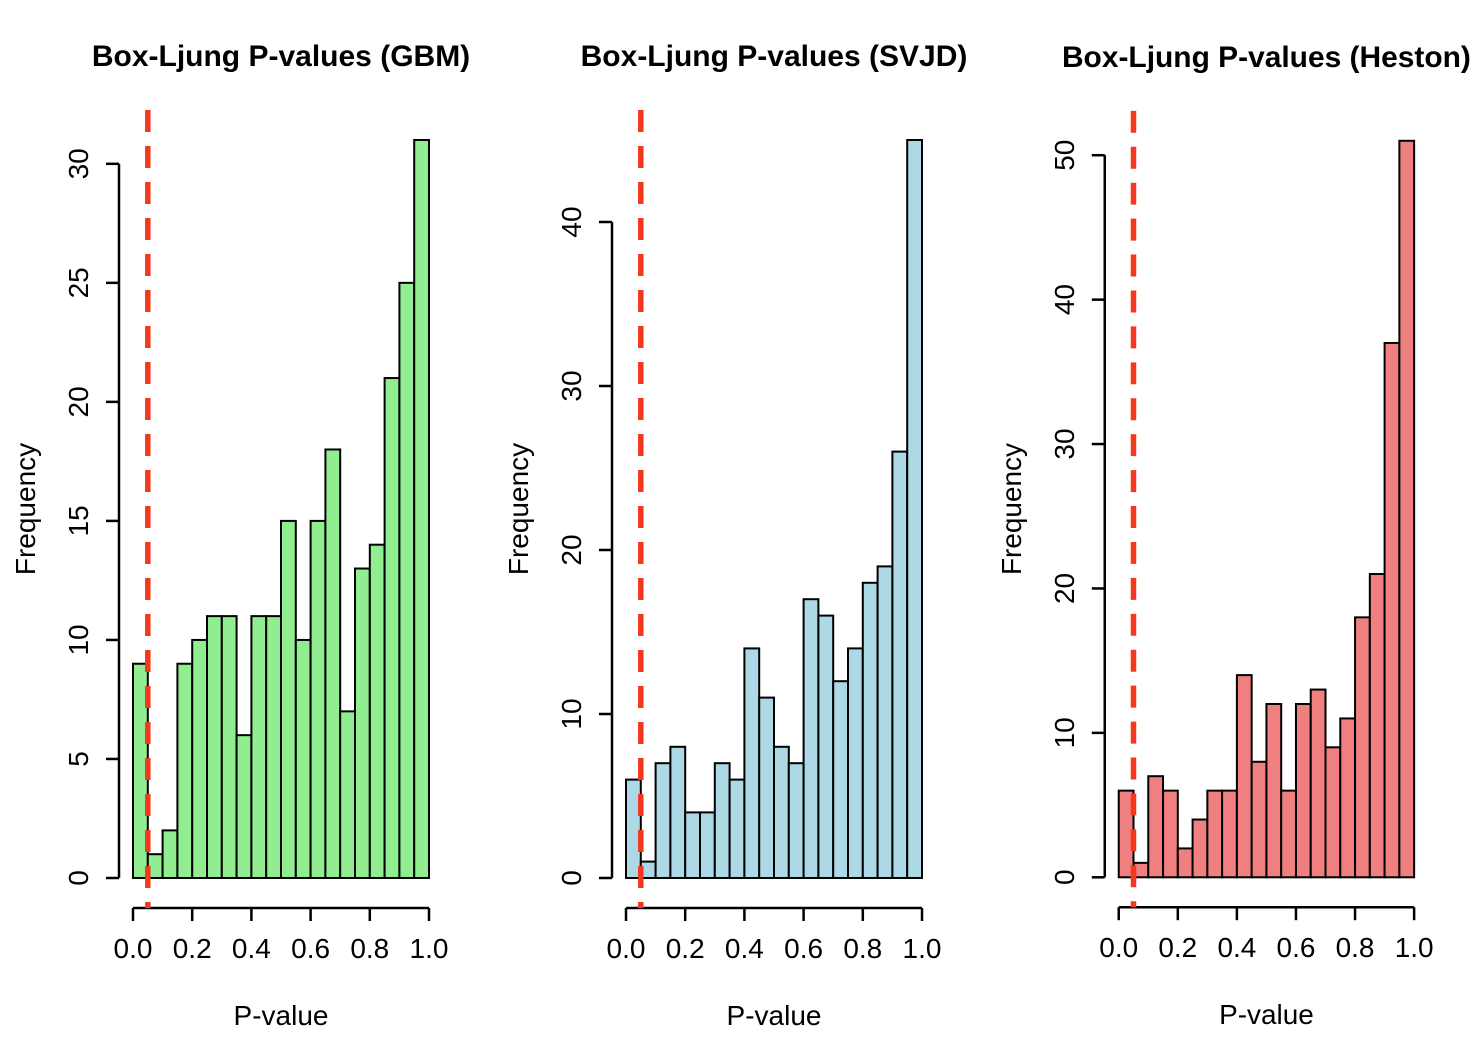  I want to click on panel-title: Box-Ljung P-values (Heston), so click(1266, 57).